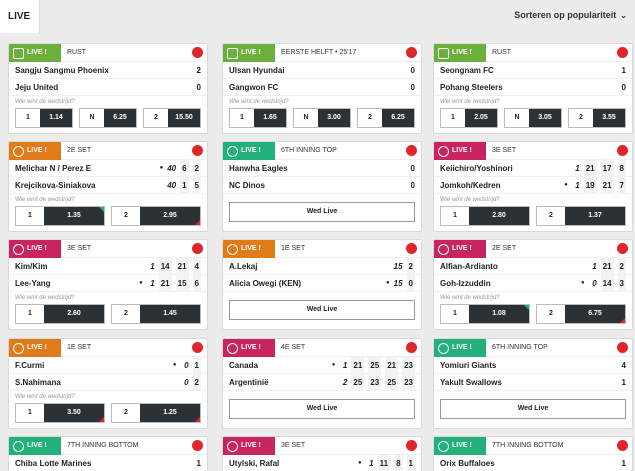 The width and height of the screenshot is (635, 471). What do you see at coordinates (197, 70) in the screenshot?
I see `team-score: 2` at bounding box center [197, 70].